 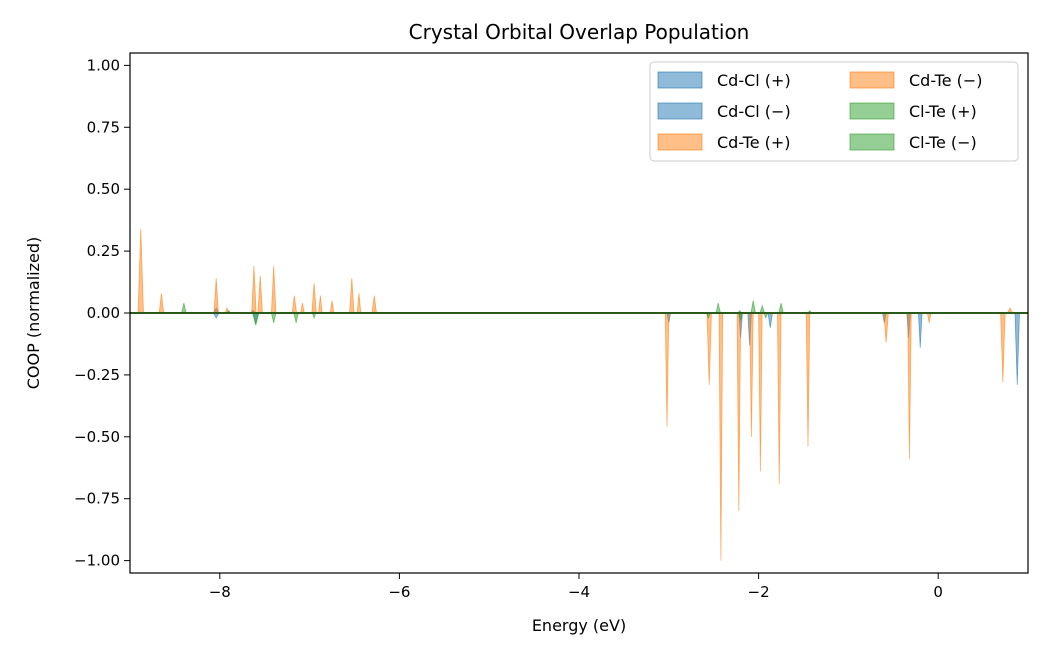 What do you see at coordinates (943, 111) in the screenshot?
I see `legend-label: Cl-Te (+)` at bounding box center [943, 111].